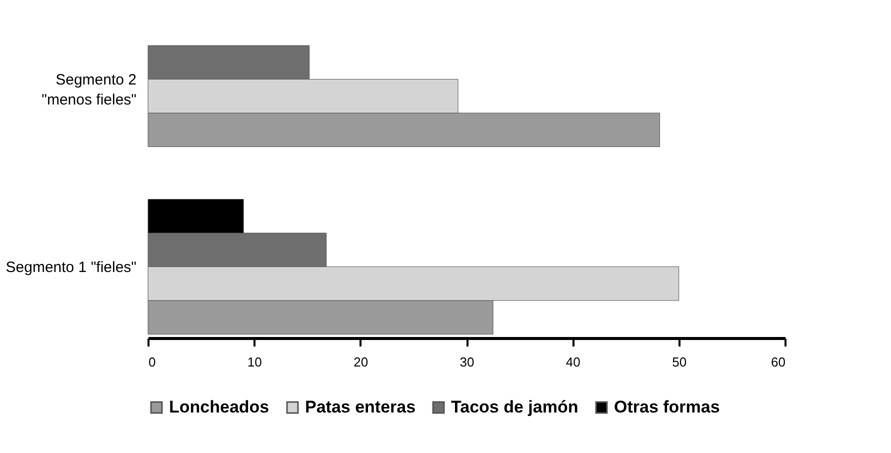 This screenshot has height=453, width=891. What do you see at coordinates (71, 267) in the screenshot?
I see `y-tick-label: Segmento 1 "fieles"` at bounding box center [71, 267].